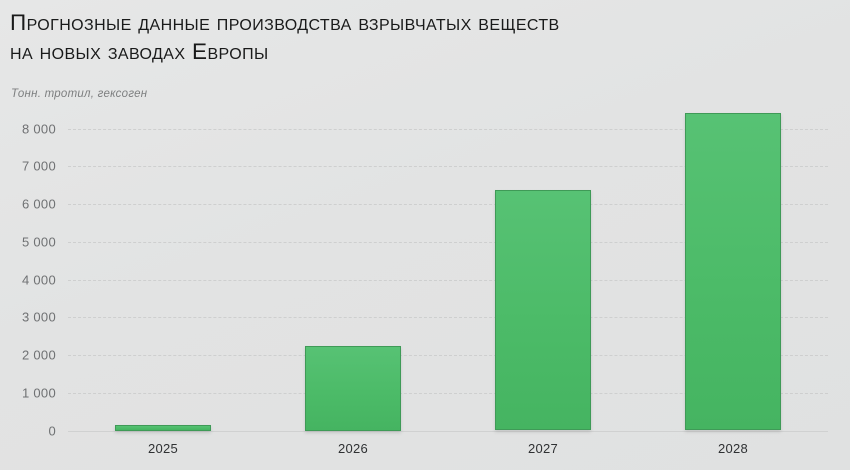  Describe the element at coordinates (38, 128) in the screenshot. I see `y-axis-tick-label: 8 000` at that location.